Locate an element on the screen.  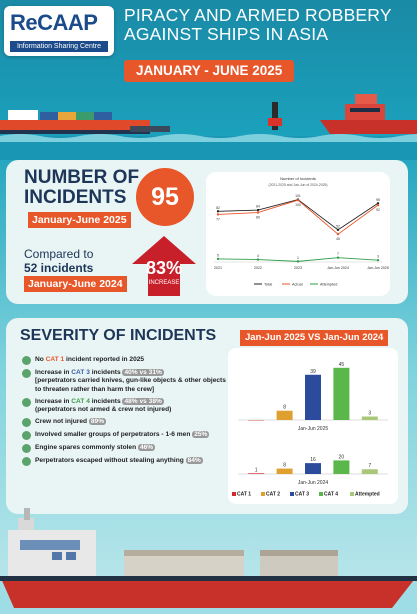
incidents-heading: NUMBER OF INCIDENTS is located at coordinates (81, 188).